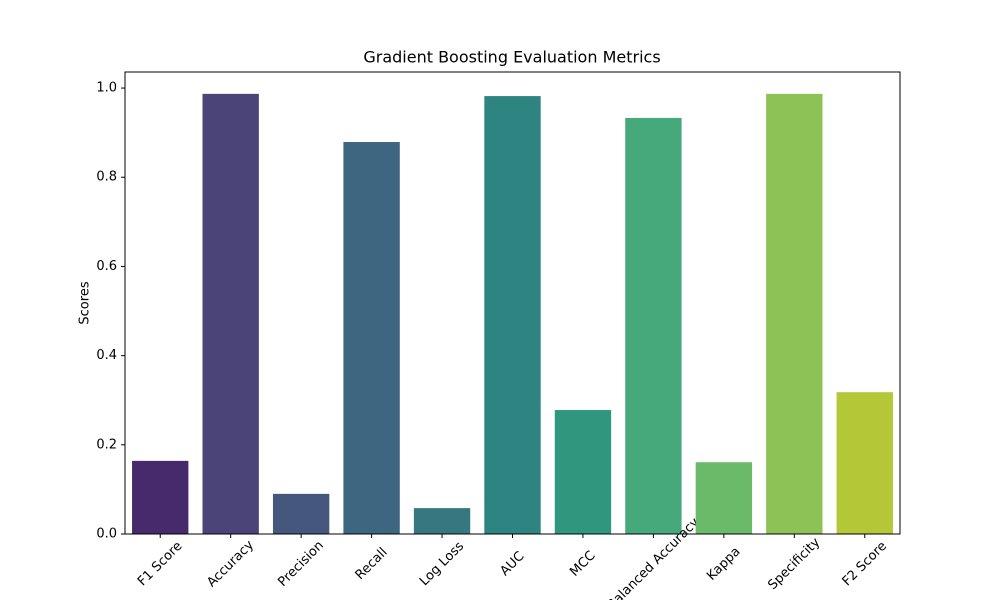  What do you see at coordinates (230, 563) in the screenshot?
I see `x-tick-label: Accuracy` at bounding box center [230, 563].